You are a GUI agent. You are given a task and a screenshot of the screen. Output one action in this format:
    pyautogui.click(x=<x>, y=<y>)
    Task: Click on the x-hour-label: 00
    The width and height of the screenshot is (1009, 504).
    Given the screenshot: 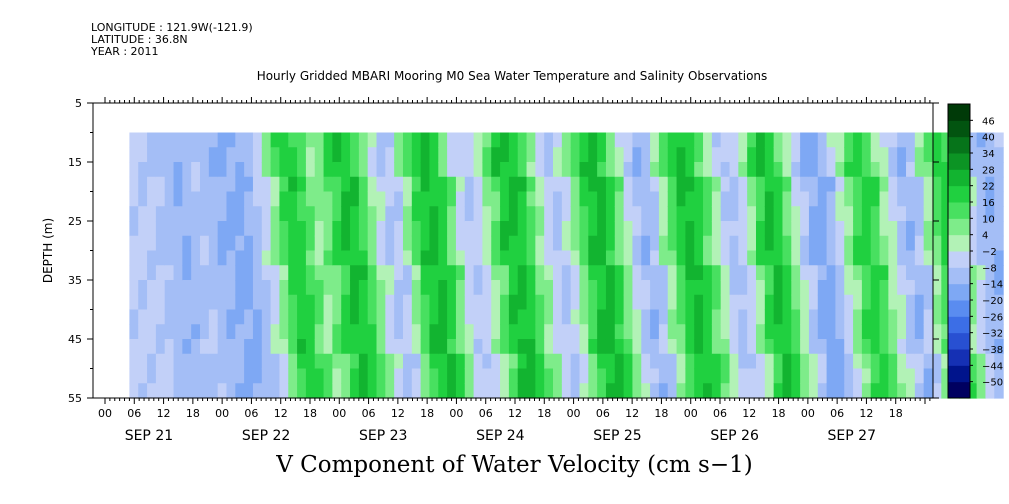 What is the action you would take?
    pyautogui.click(x=574, y=413)
    